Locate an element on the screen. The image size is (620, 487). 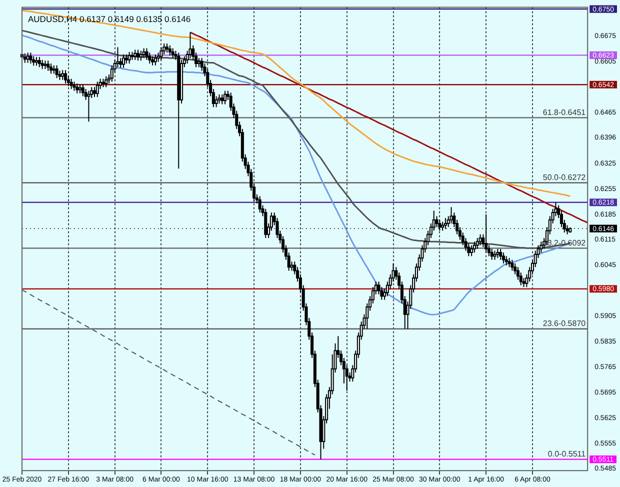
annotation: 61.8-0.6451 is located at coordinates (564, 112).